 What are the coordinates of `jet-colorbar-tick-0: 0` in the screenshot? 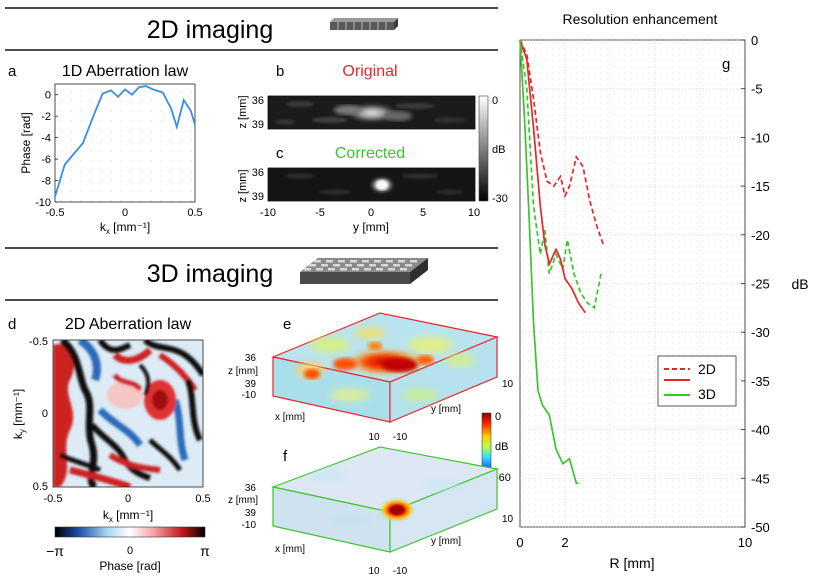 It's located at (498, 417).